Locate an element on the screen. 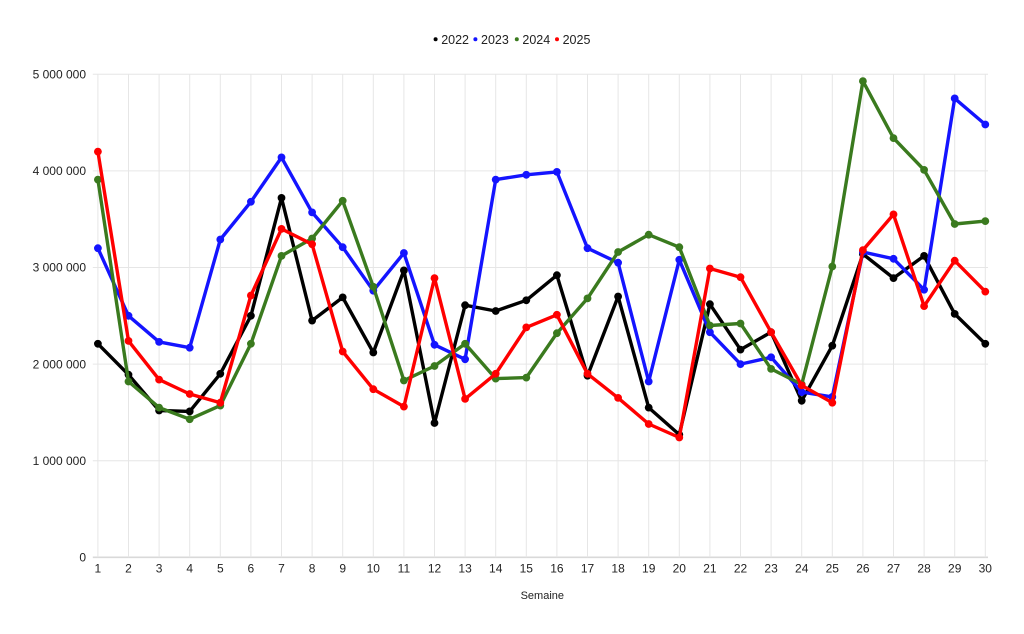 The height and width of the screenshot is (634, 1024). svg-text: 28 is located at coordinates (924, 568).